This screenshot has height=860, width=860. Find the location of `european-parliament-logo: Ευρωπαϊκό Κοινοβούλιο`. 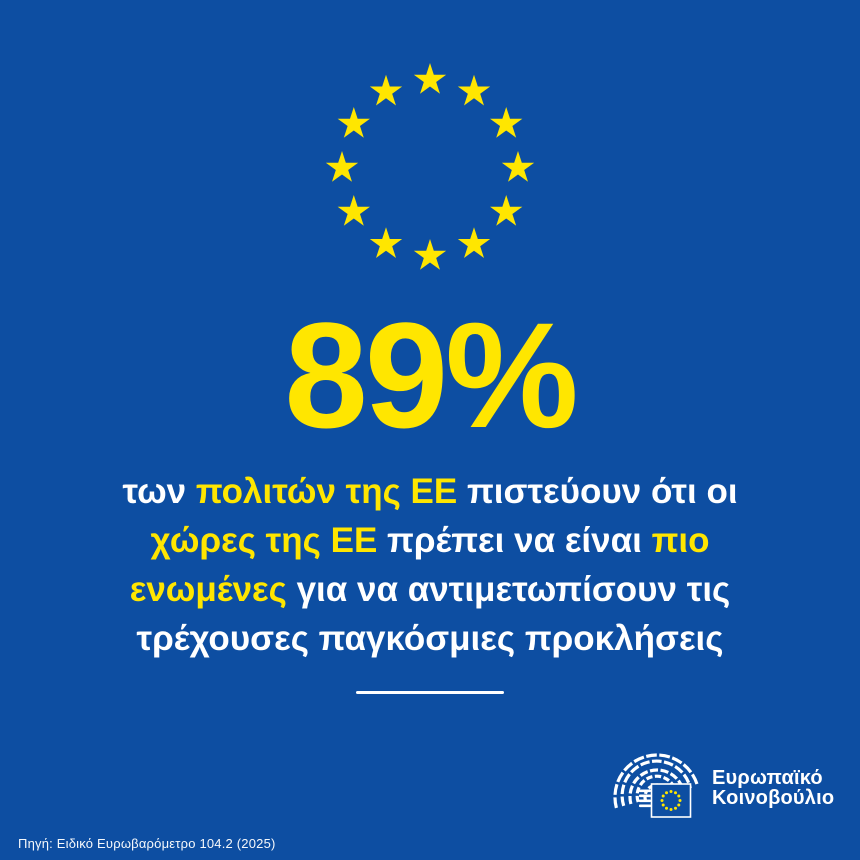

european-parliament-logo: Ευρωπαϊκό Κοινοβούλιο is located at coordinates (718, 788).